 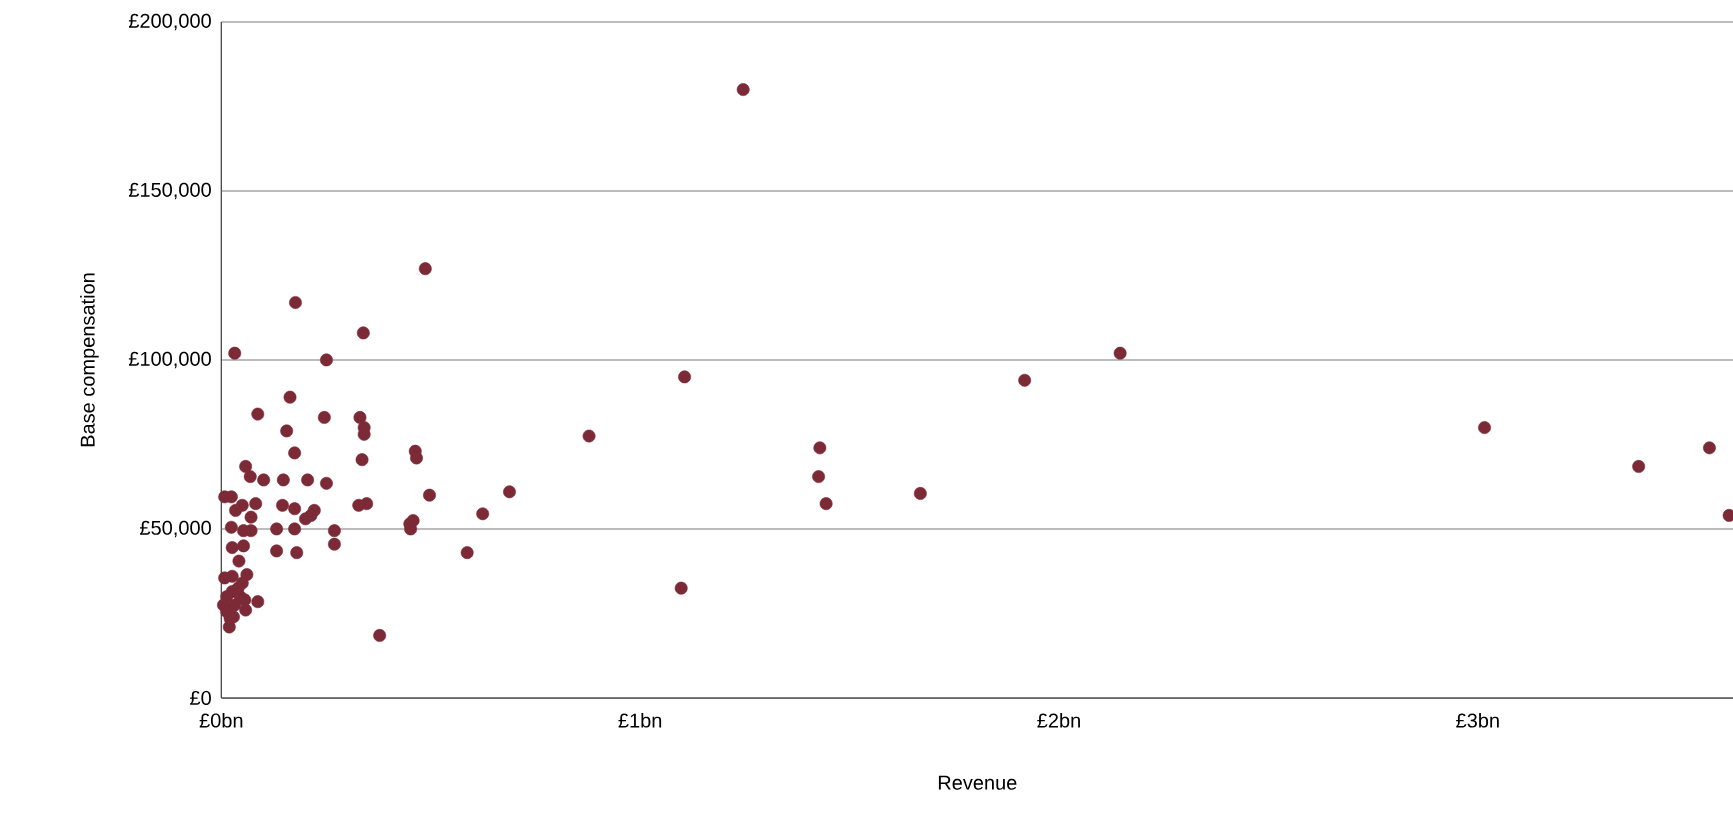 What do you see at coordinates (1058, 720) in the screenshot?
I see `x-tick-label: £2bn` at bounding box center [1058, 720].